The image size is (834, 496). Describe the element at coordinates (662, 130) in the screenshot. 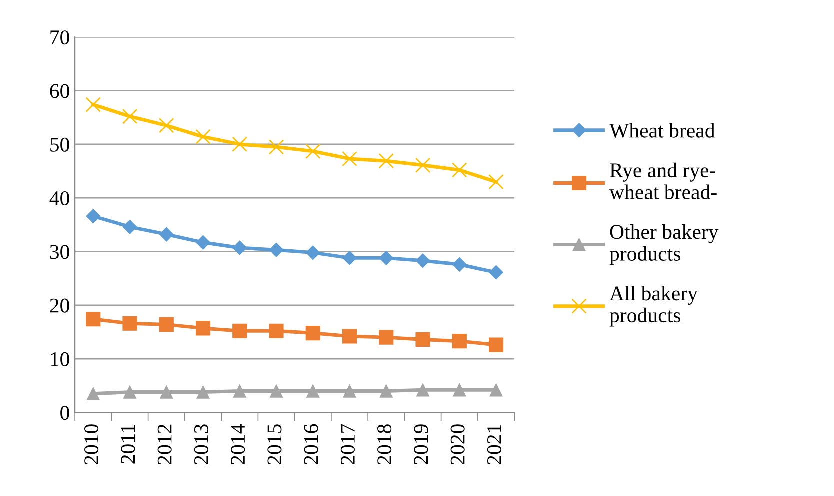

I see `legend-label: Wheat bread` at that location.